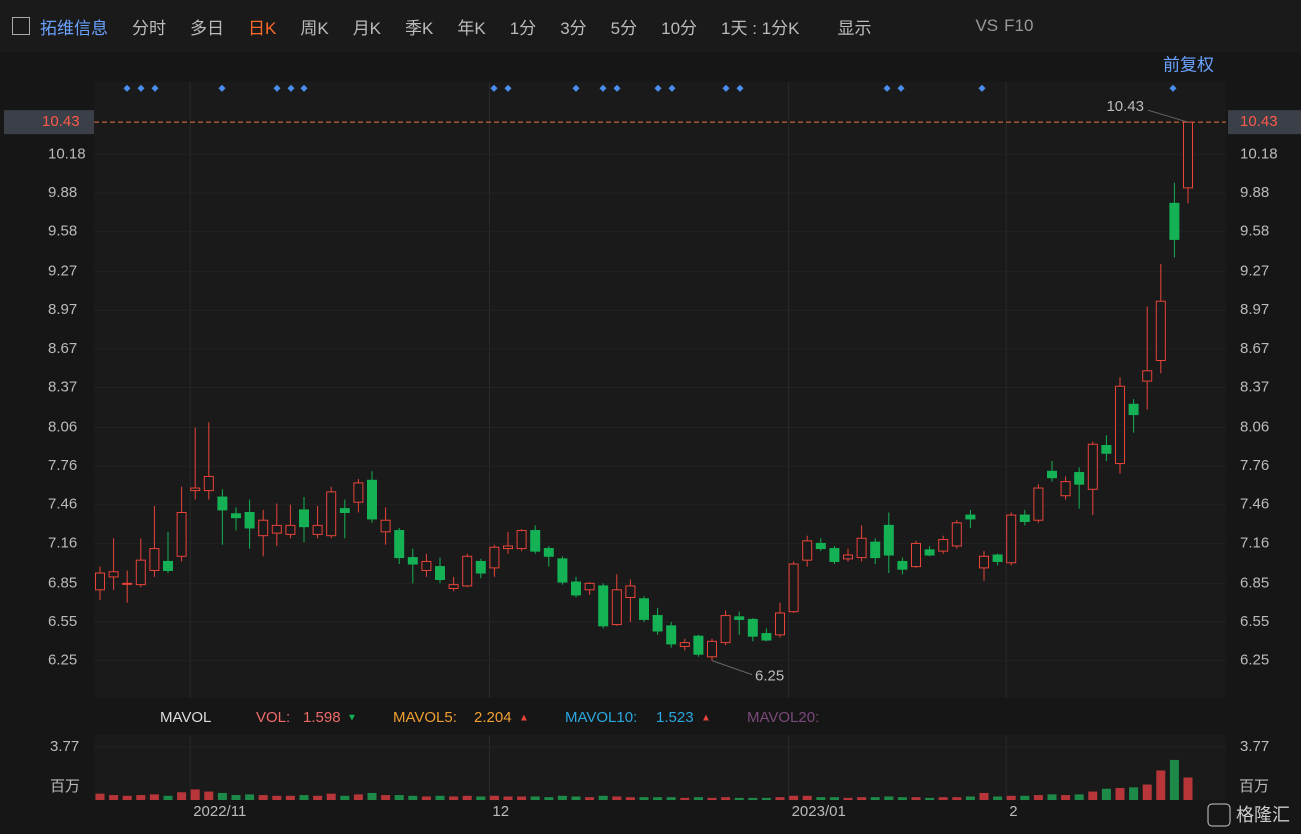 Image resolution: width=1301 pixels, height=834 pixels. What do you see at coordinates (1263, 815) in the screenshot?
I see `watermark: 格隆汇` at bounding box center [1263, 815].